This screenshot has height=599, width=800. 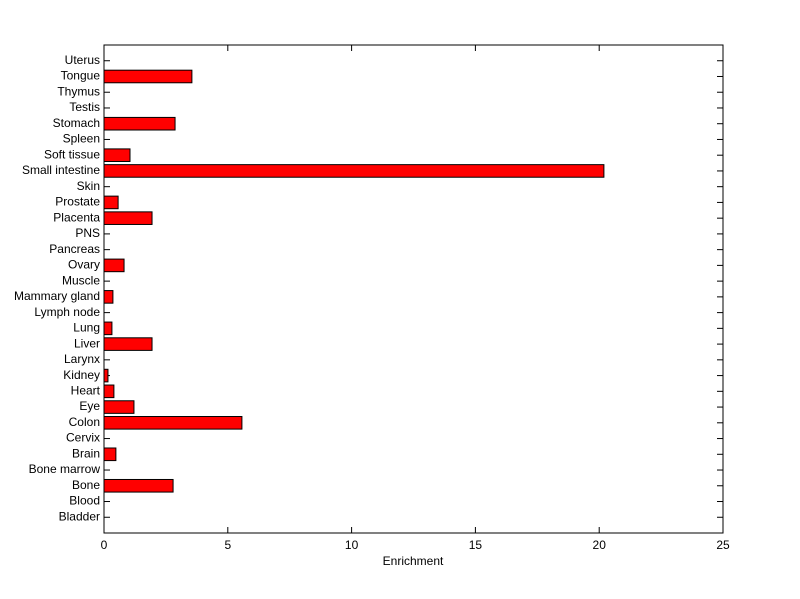 I want to click on y-tick-label: Blood, so click(x=84, y=501).